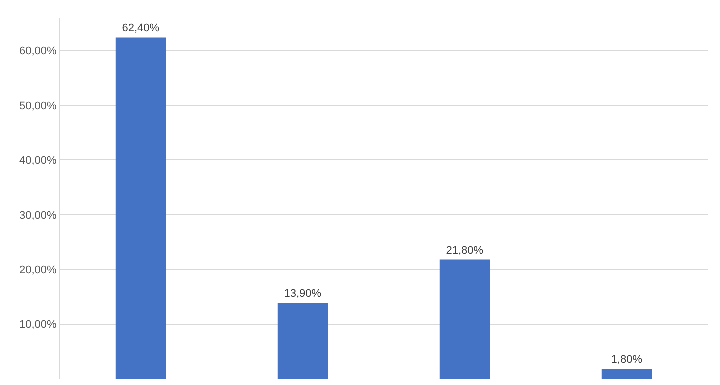 The image size is (720, 385). I want to click on y-tick-label: 10,00%, so click(38, 325).